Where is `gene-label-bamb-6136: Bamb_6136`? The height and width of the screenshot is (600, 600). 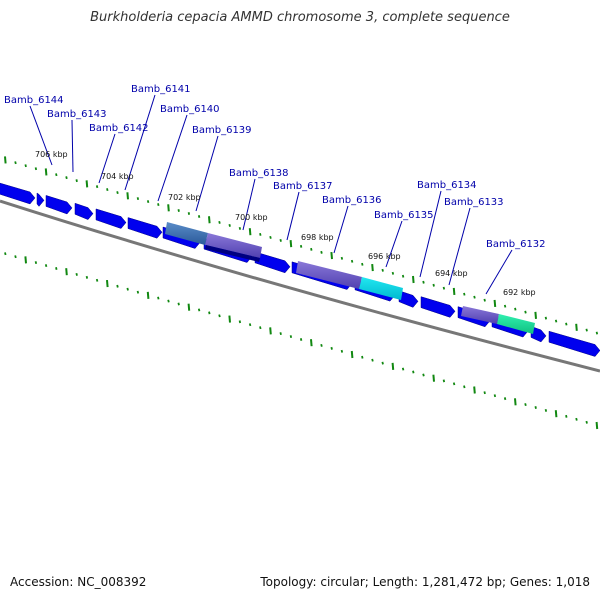
gene-label-bamb-6136: Bamb_6136 is located at coordinates (352, 200).